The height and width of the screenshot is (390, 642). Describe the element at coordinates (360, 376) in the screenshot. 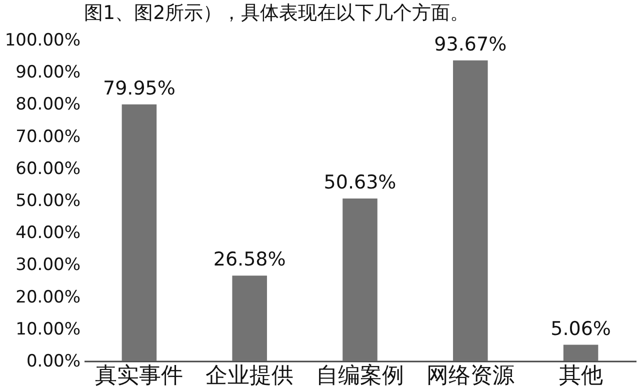

I see `x-tick-label: 自编案例` at that location.